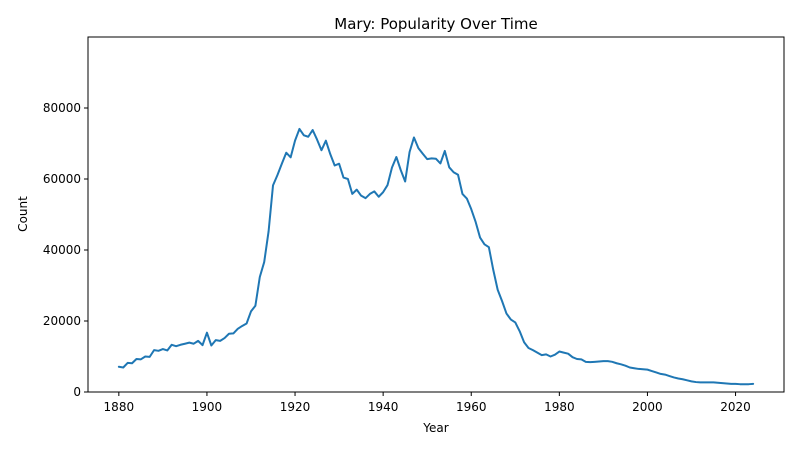  Describe the element at coordinates (62, 250) in the screenshot. I see `y-tick-label: 40000` at that location.